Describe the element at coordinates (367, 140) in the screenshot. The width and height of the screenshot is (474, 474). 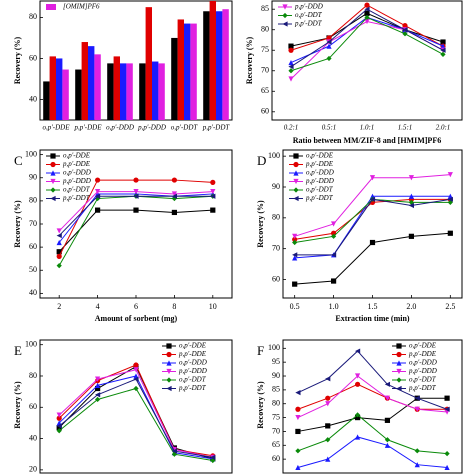
I see `x-axis-label: Ratio between MM/ZIF-8 and [HMIM]PF6` at that location.